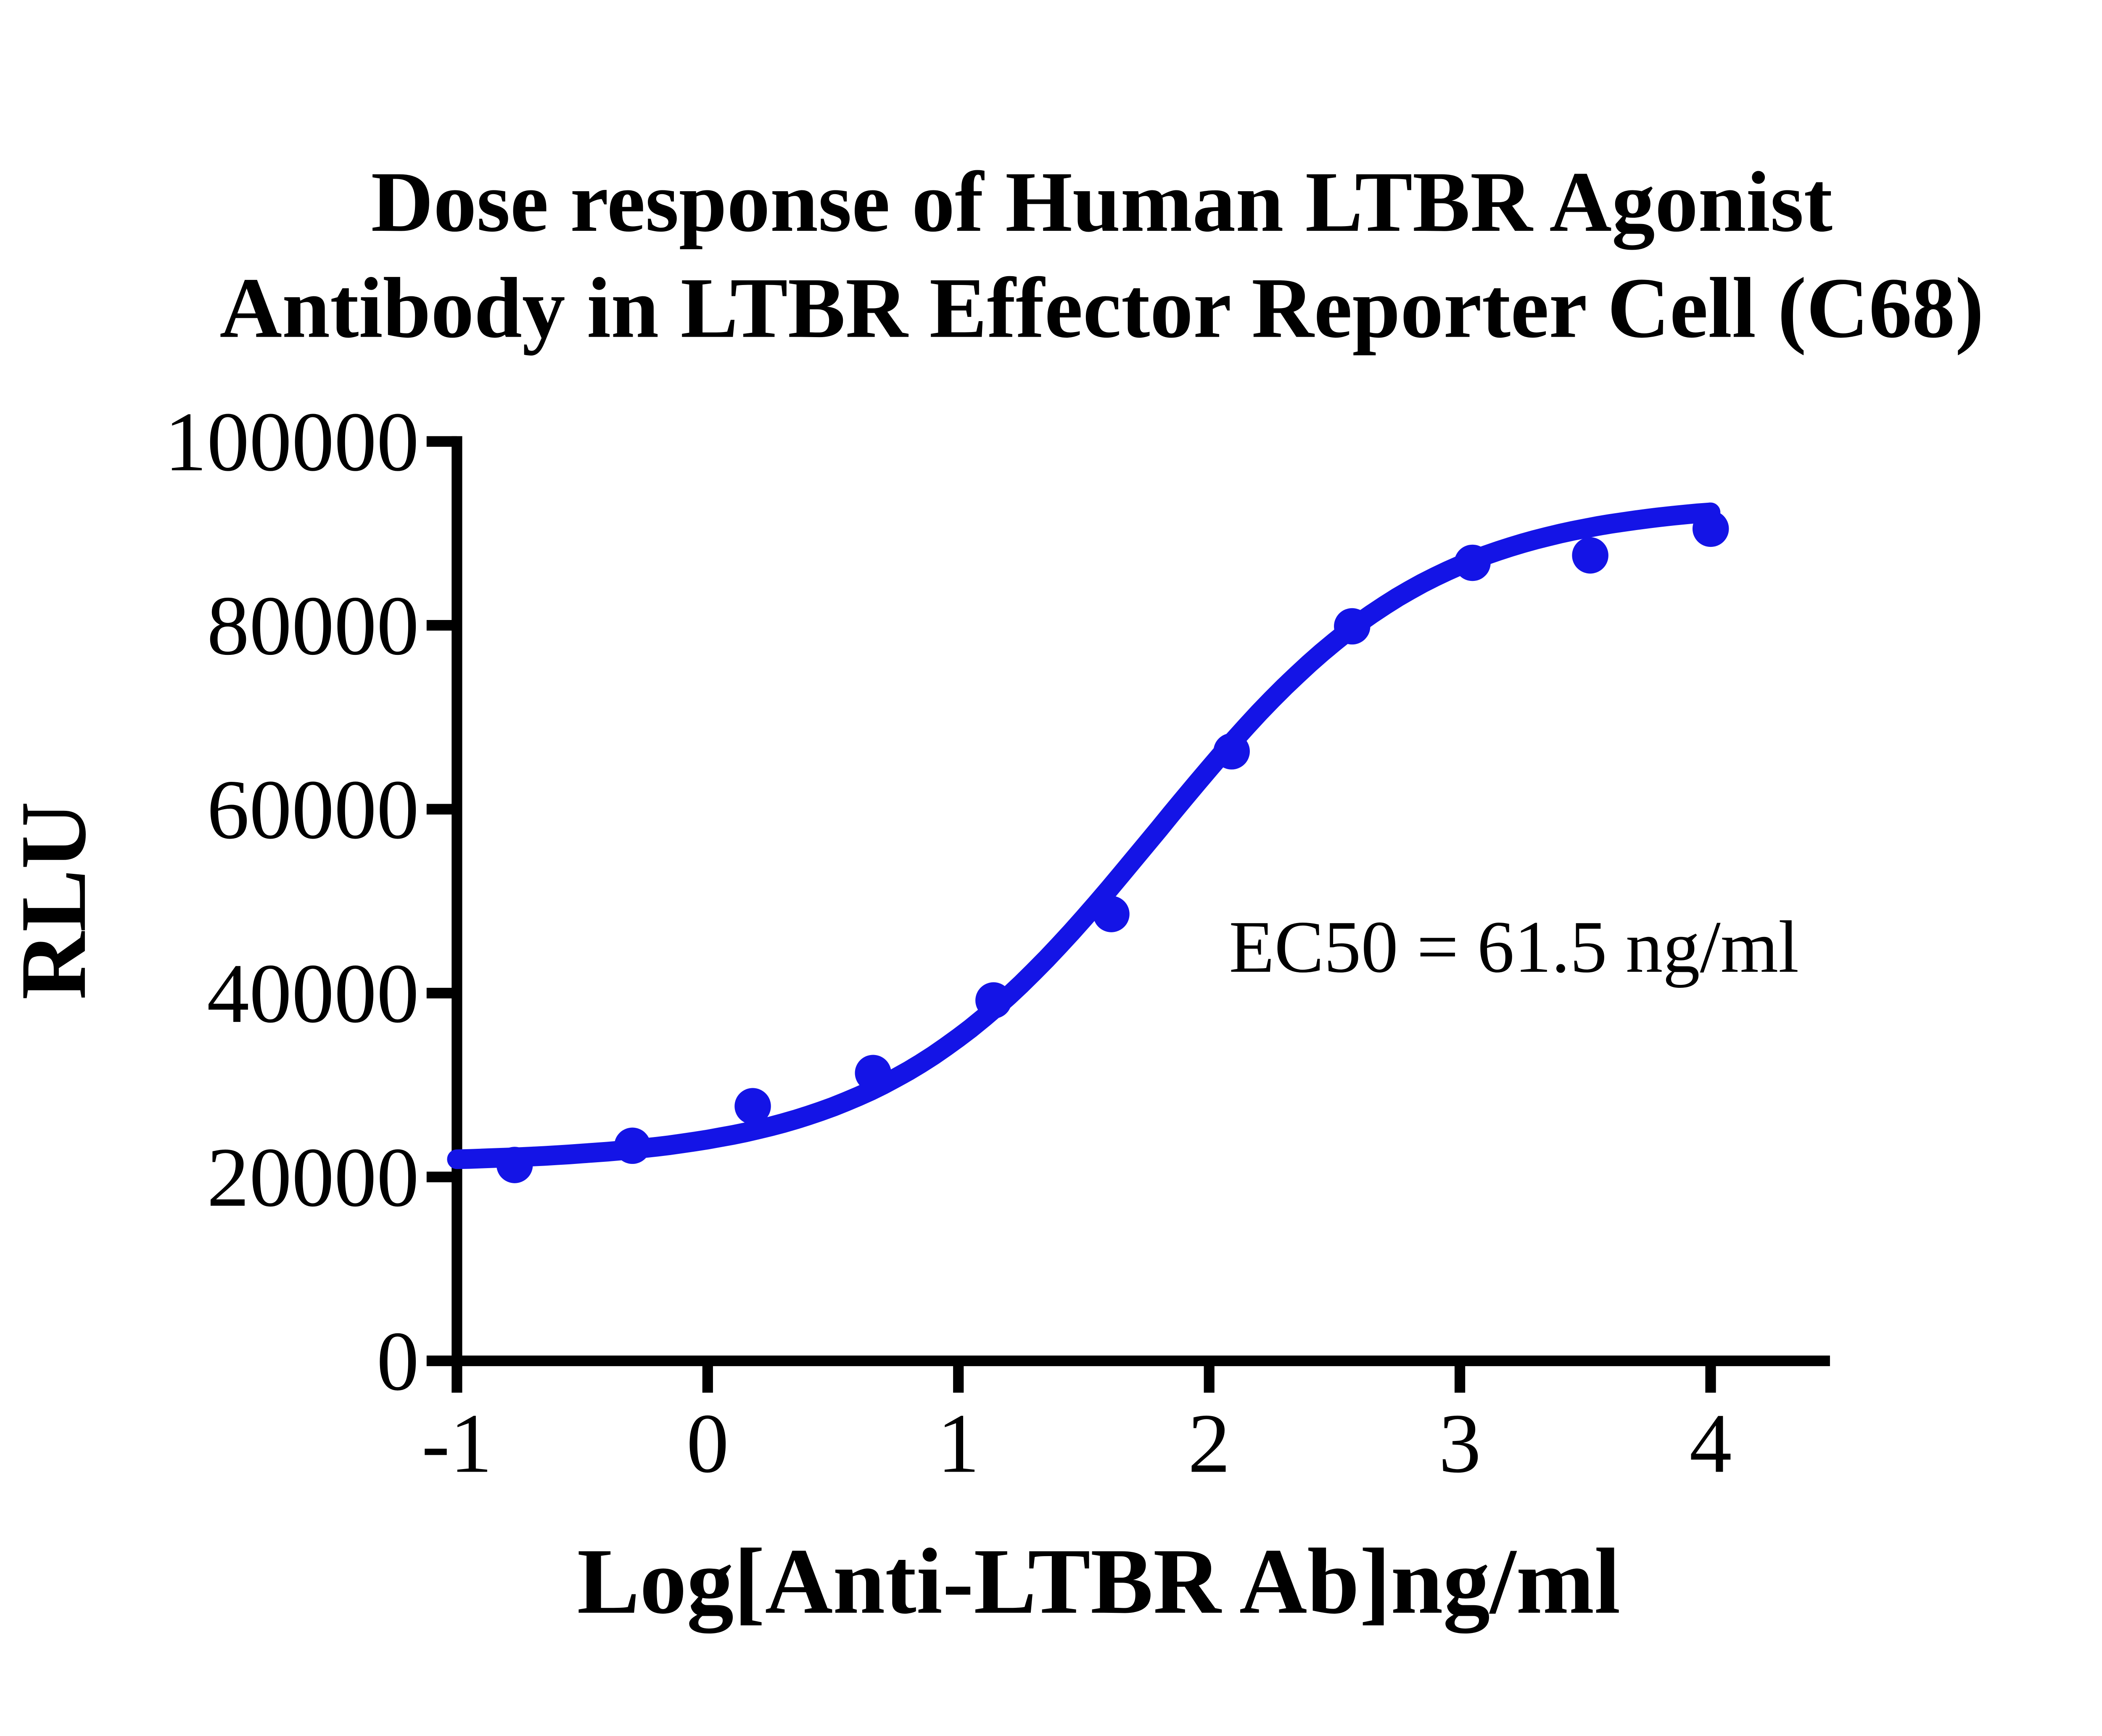 The width and height of the screenshot is (2102, 1736). What do you see at coordinates (313, 993) in the screenshot?
I see `y-tick-label: 40000` at bounding box center [313, 993].